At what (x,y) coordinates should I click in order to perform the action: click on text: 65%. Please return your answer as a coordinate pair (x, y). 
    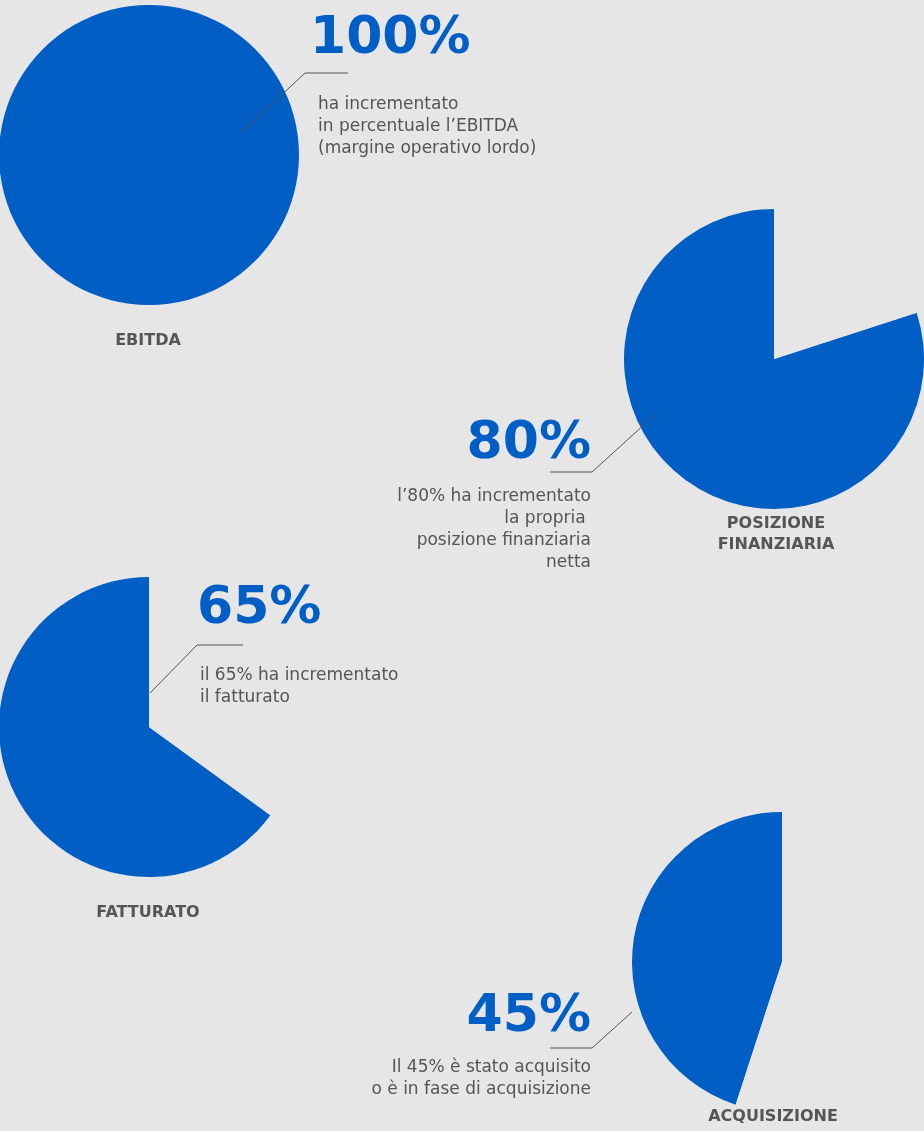
    Looking at the image, I should click on (259, 605).